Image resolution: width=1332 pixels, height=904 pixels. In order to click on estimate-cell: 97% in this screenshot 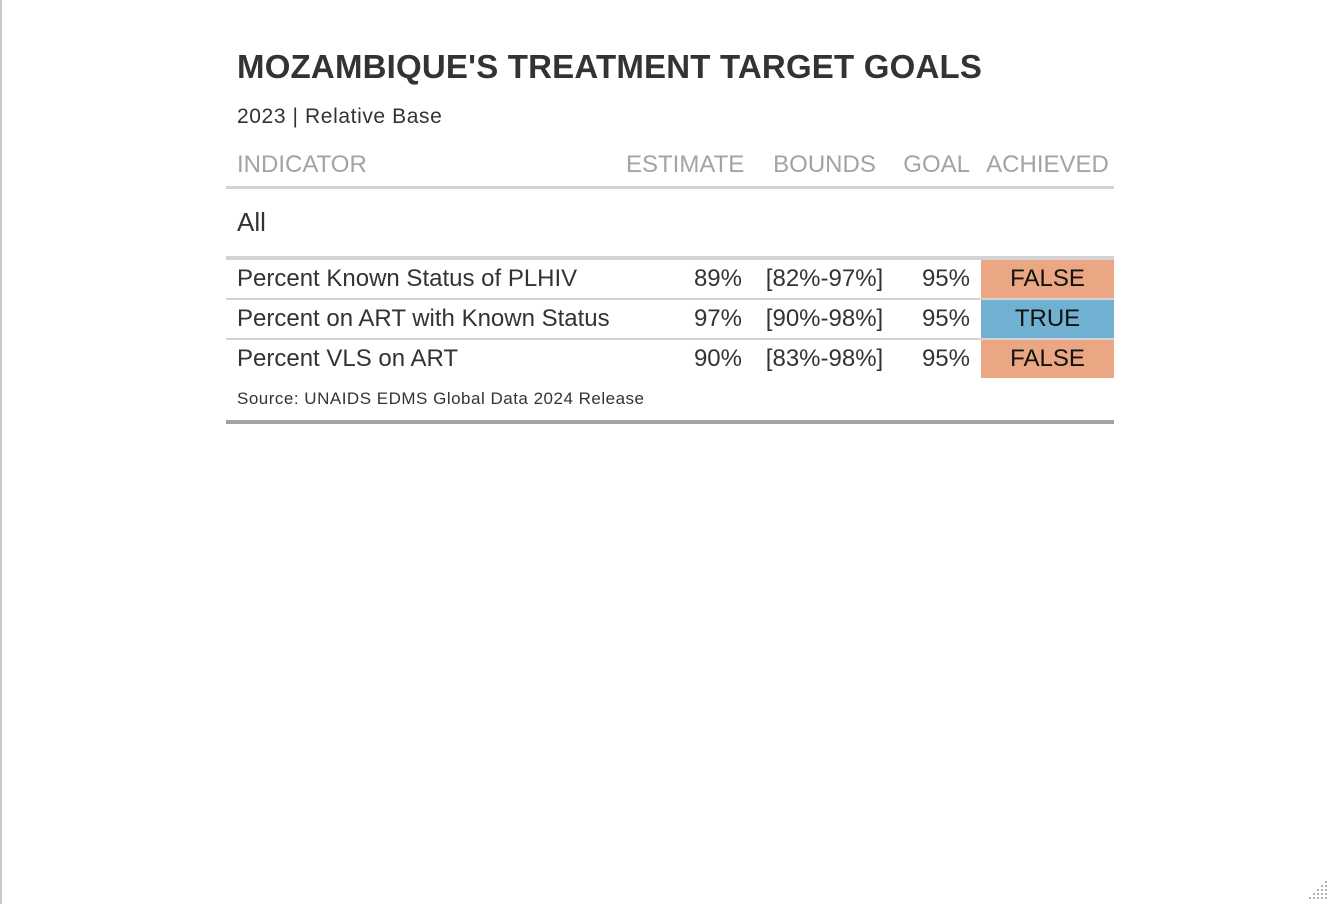, I will do `click(689, 319)`.